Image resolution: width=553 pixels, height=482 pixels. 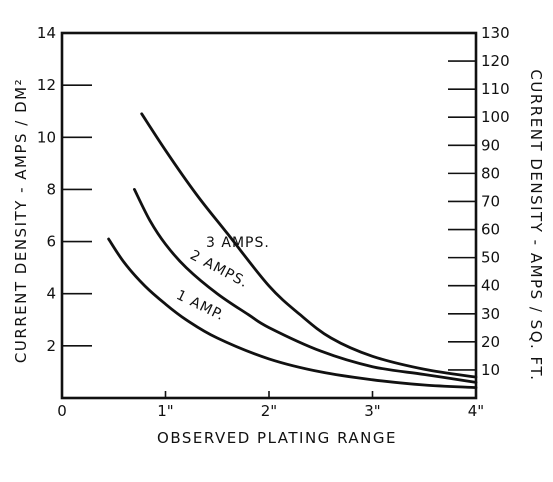 What do you see at coordinates (490, 230) in the screenshot?
I see `y-right-tick-label-5: 60` at bounding box center [490, 230].